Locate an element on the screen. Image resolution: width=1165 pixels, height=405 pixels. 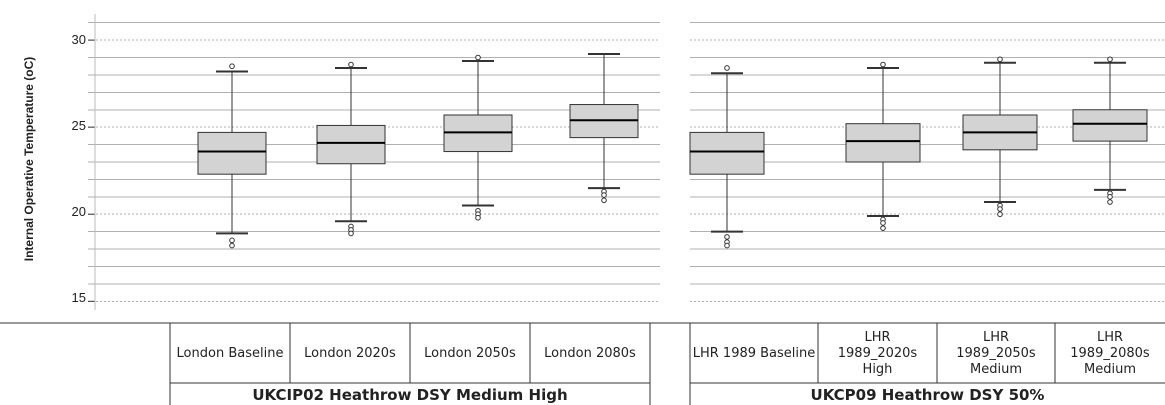
y-axis-label: Internal Operative Temperature (oC) is located at coordinates (29, 159).